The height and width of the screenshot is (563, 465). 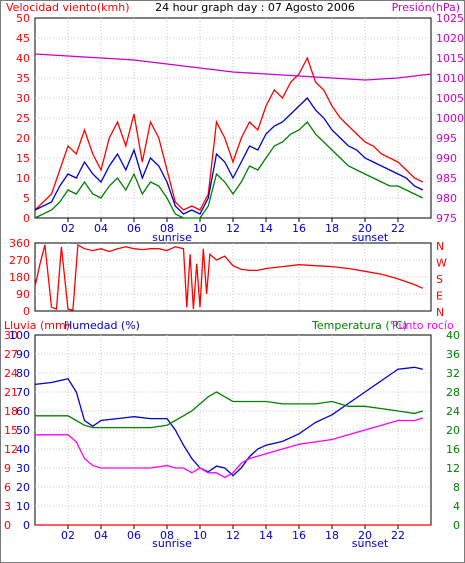 I want to click on wind-speed-tick-label: 45, so click(x=23, y=38).